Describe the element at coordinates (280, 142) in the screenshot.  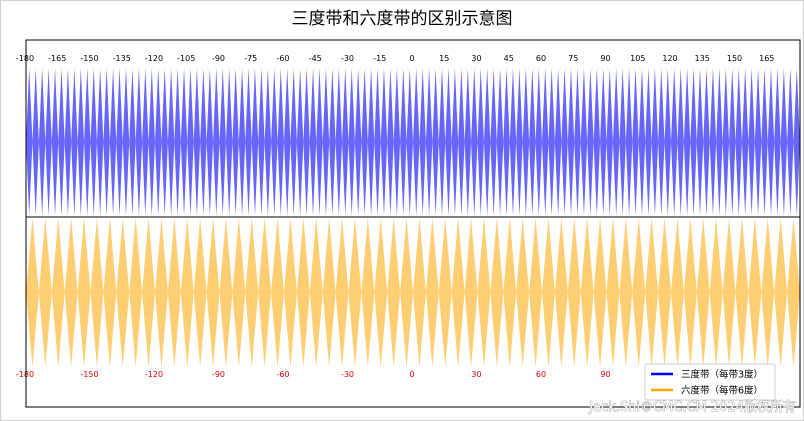
I see `zone-three-degree--63` at that location.